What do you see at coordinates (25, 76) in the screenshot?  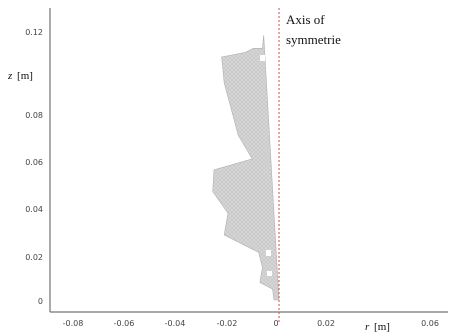 I see `y-axis-label-unit: [m]` at bounding box center [25, 76].